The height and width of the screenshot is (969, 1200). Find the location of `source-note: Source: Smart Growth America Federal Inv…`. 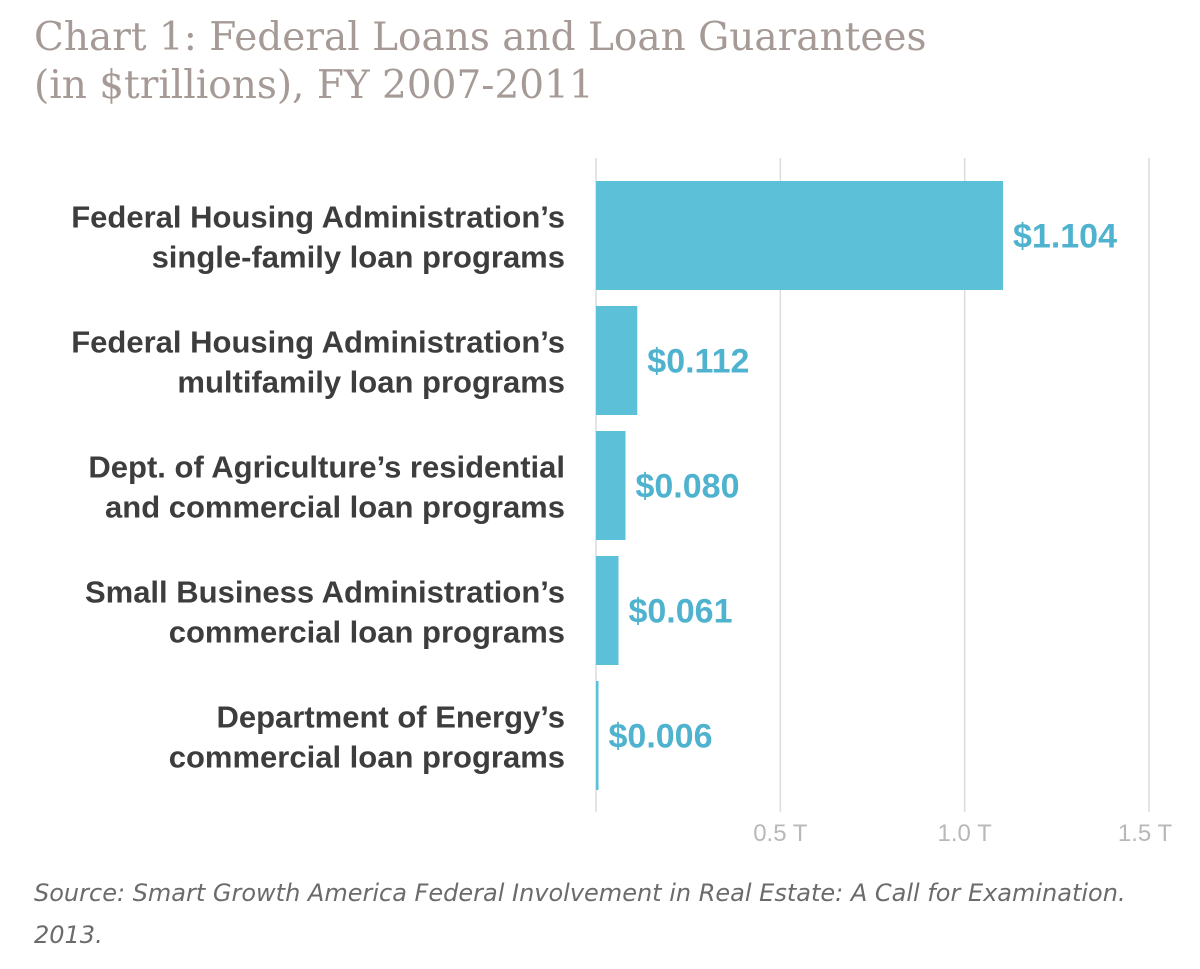

source-note: Source: Smart Growth America Federal Inv… is located at coordinates (580, 914).